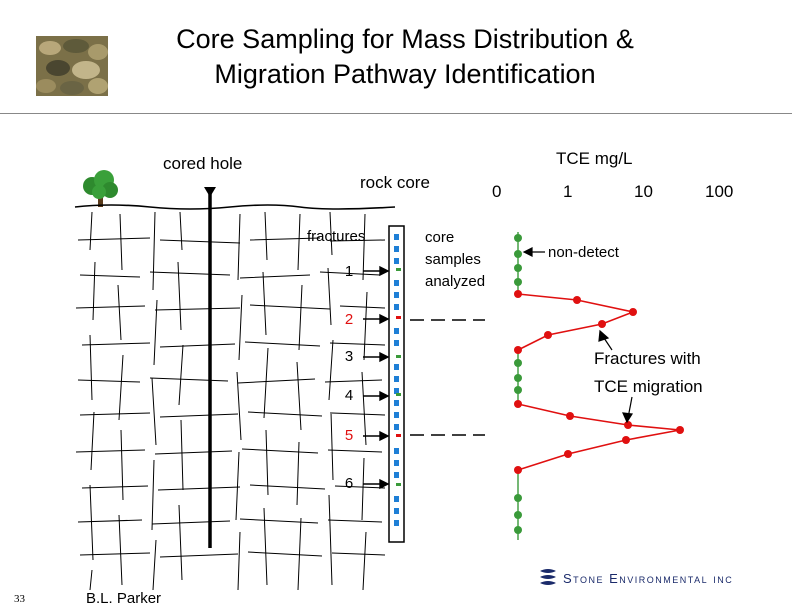  I want to click on migration-dashed-lines, so click(447, 377).